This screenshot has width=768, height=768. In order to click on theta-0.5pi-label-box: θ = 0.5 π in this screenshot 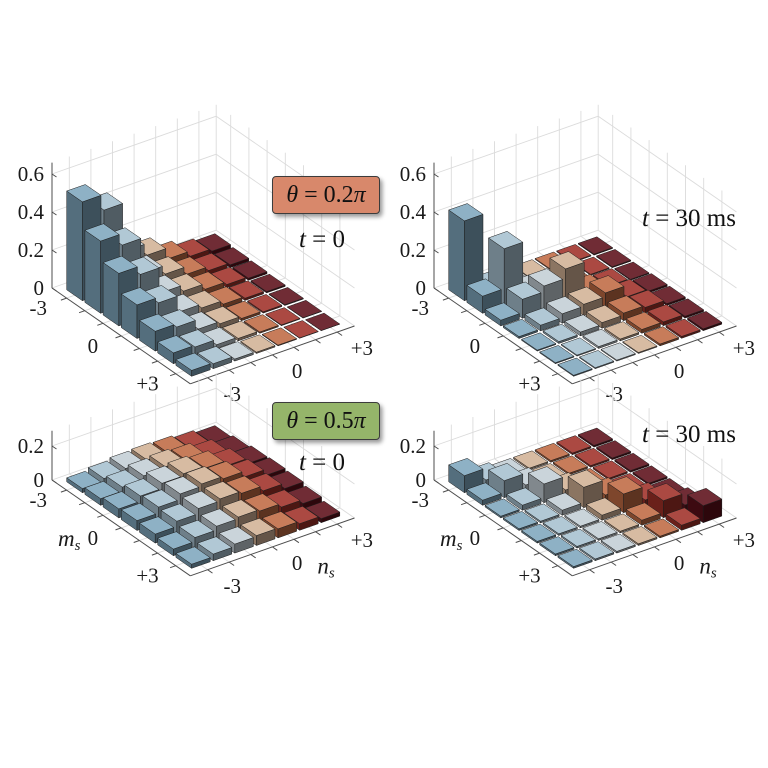, I will do `click(326, 421)`.